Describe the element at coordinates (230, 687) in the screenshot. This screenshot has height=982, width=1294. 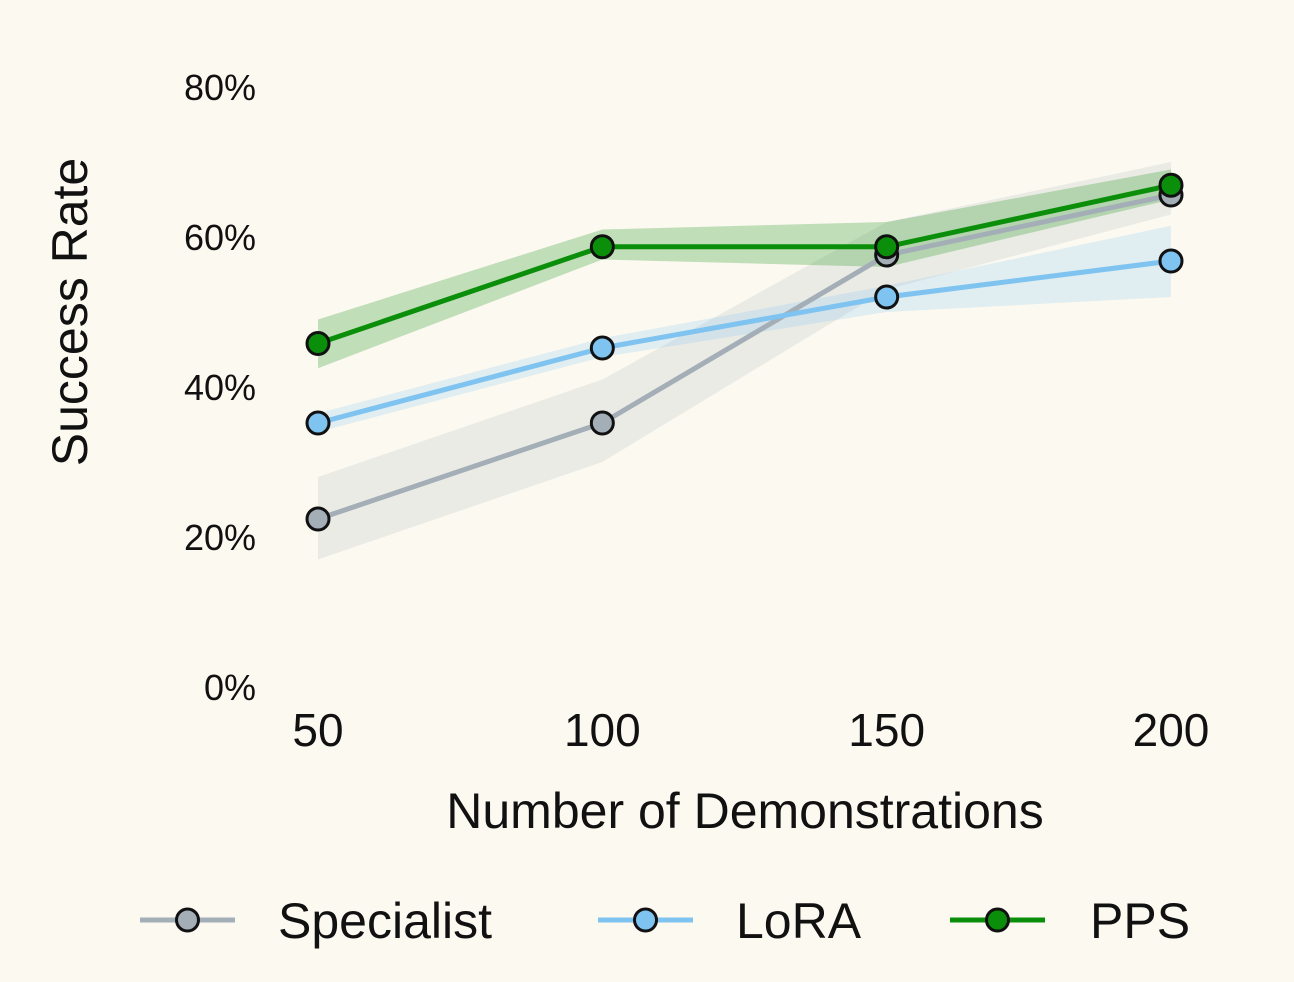
I see `y-tick-label: 0%` at that location.